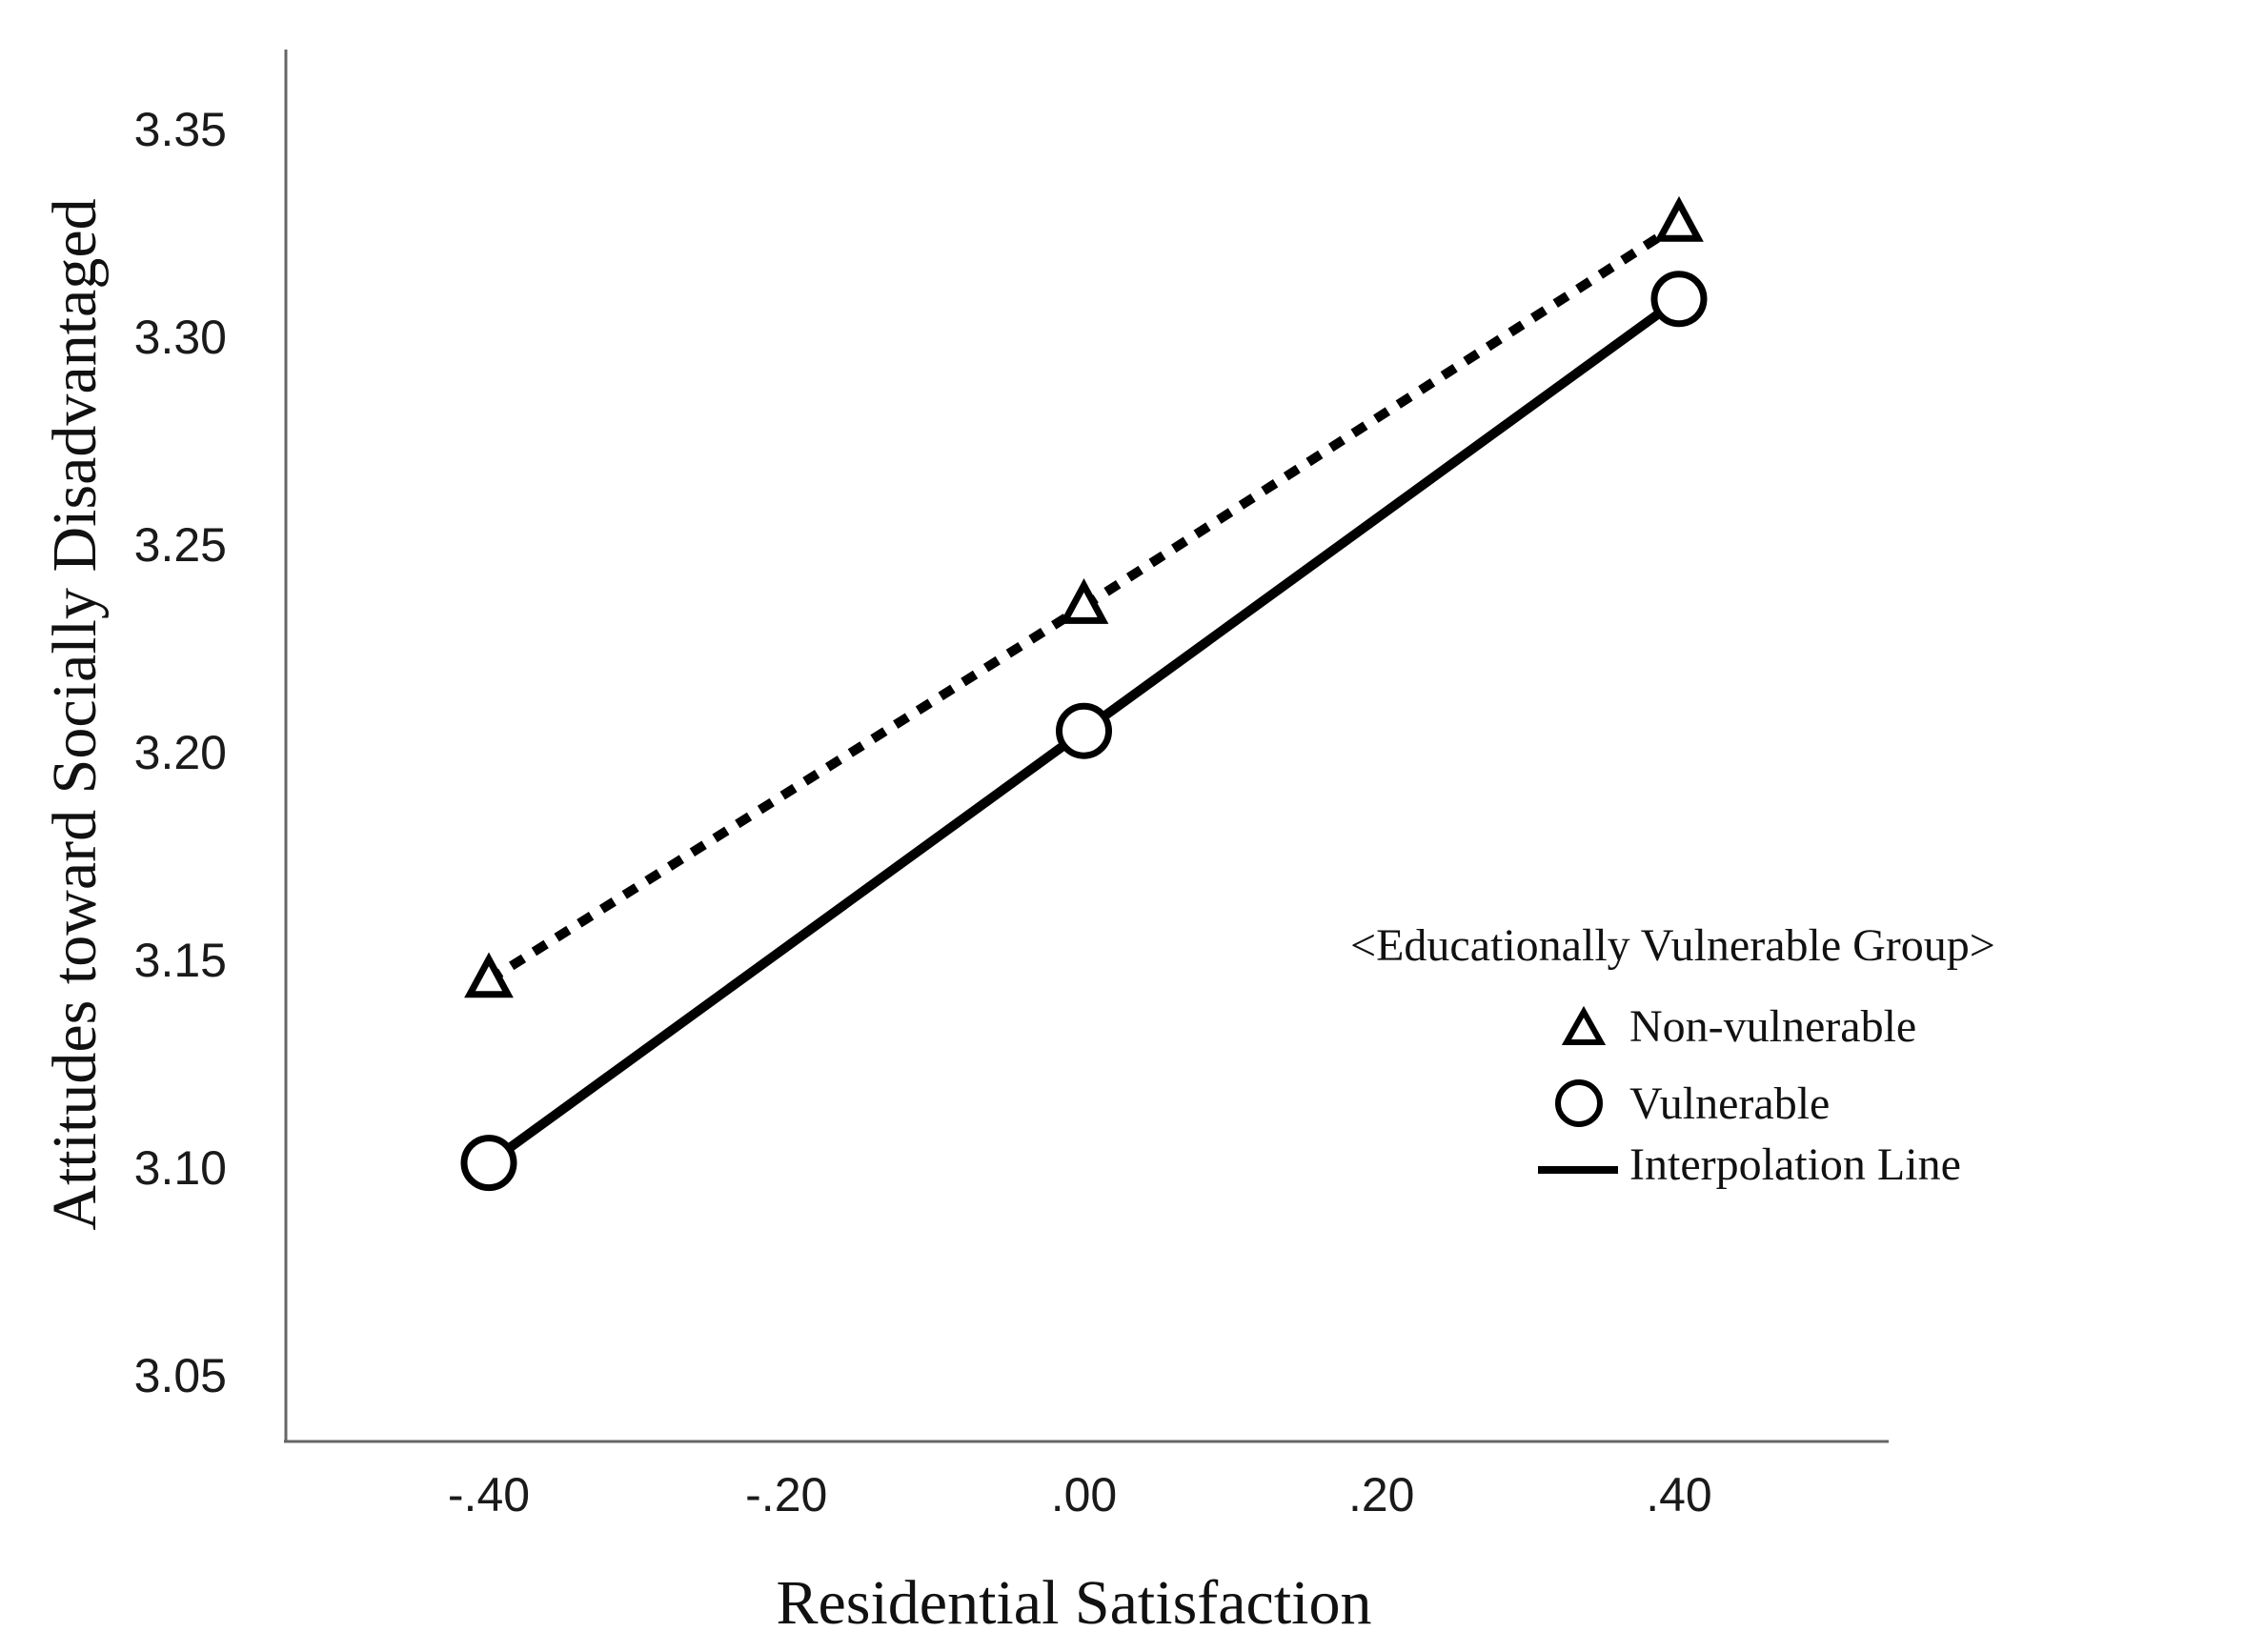 The width and height of the screenshot is (2246, 1652). I want to click on x-tick-labels: -.40 -.20 .00 .20 .40, so click(1080, 1494).